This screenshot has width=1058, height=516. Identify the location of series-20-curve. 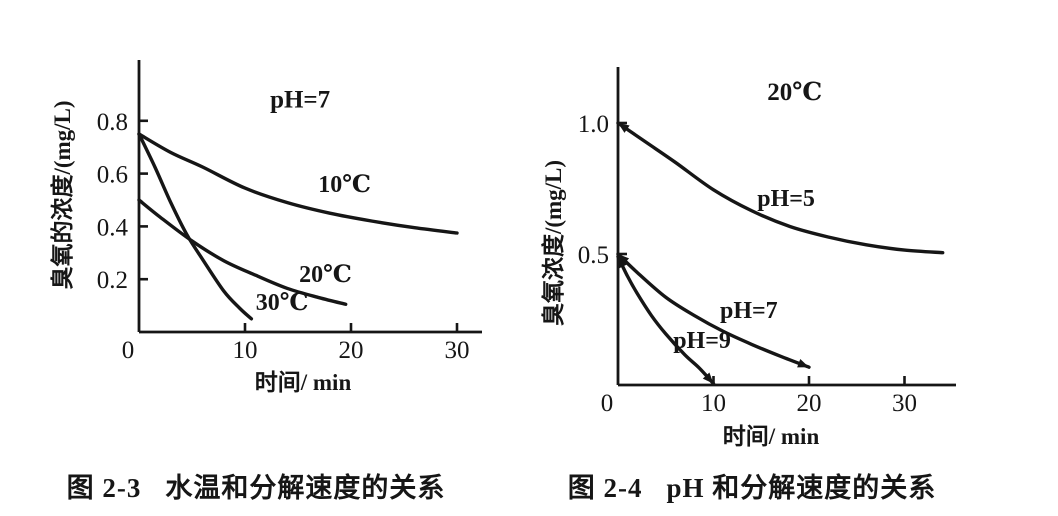
(242, 252).